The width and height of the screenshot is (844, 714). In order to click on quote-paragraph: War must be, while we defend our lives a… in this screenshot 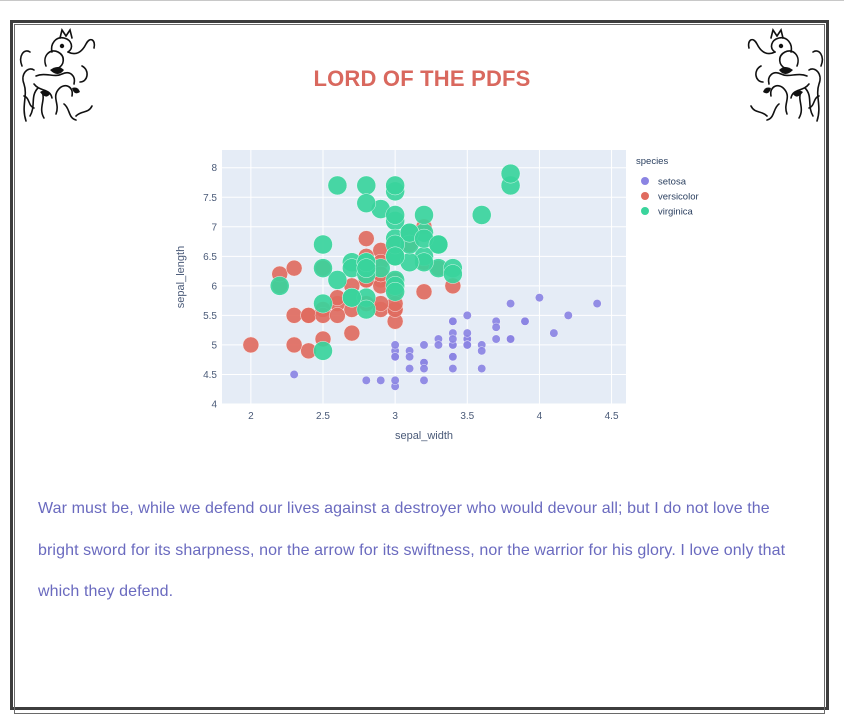, I will do `click(412, 550)`.